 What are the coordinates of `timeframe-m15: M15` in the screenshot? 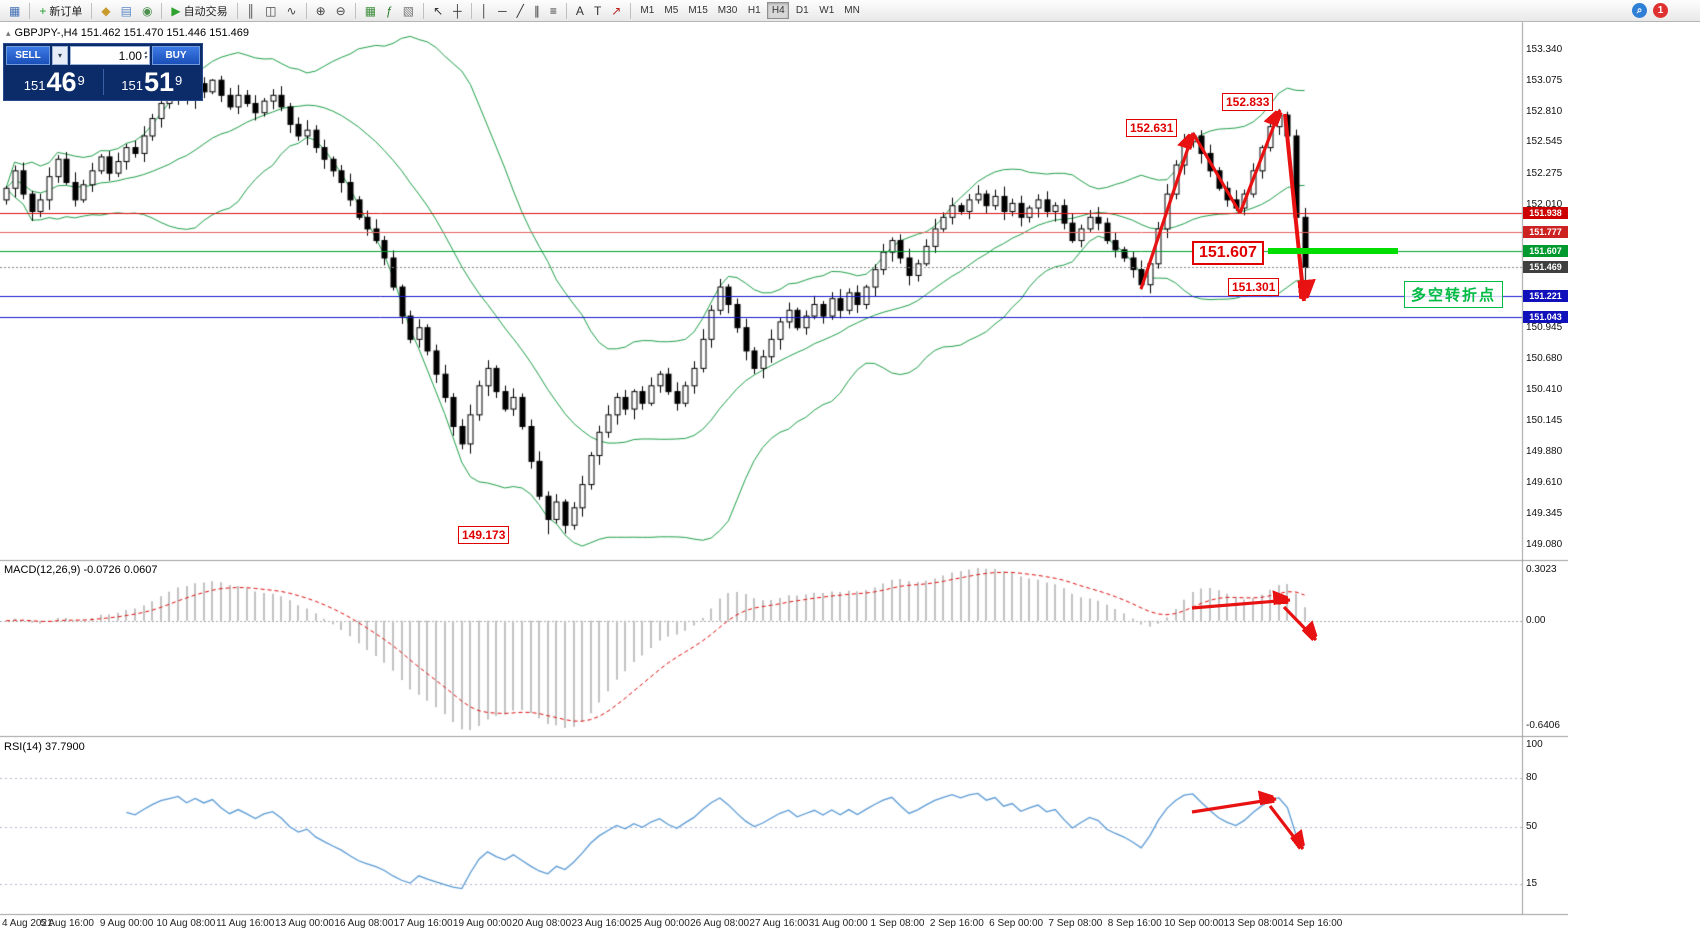 It's located at (697, 10).